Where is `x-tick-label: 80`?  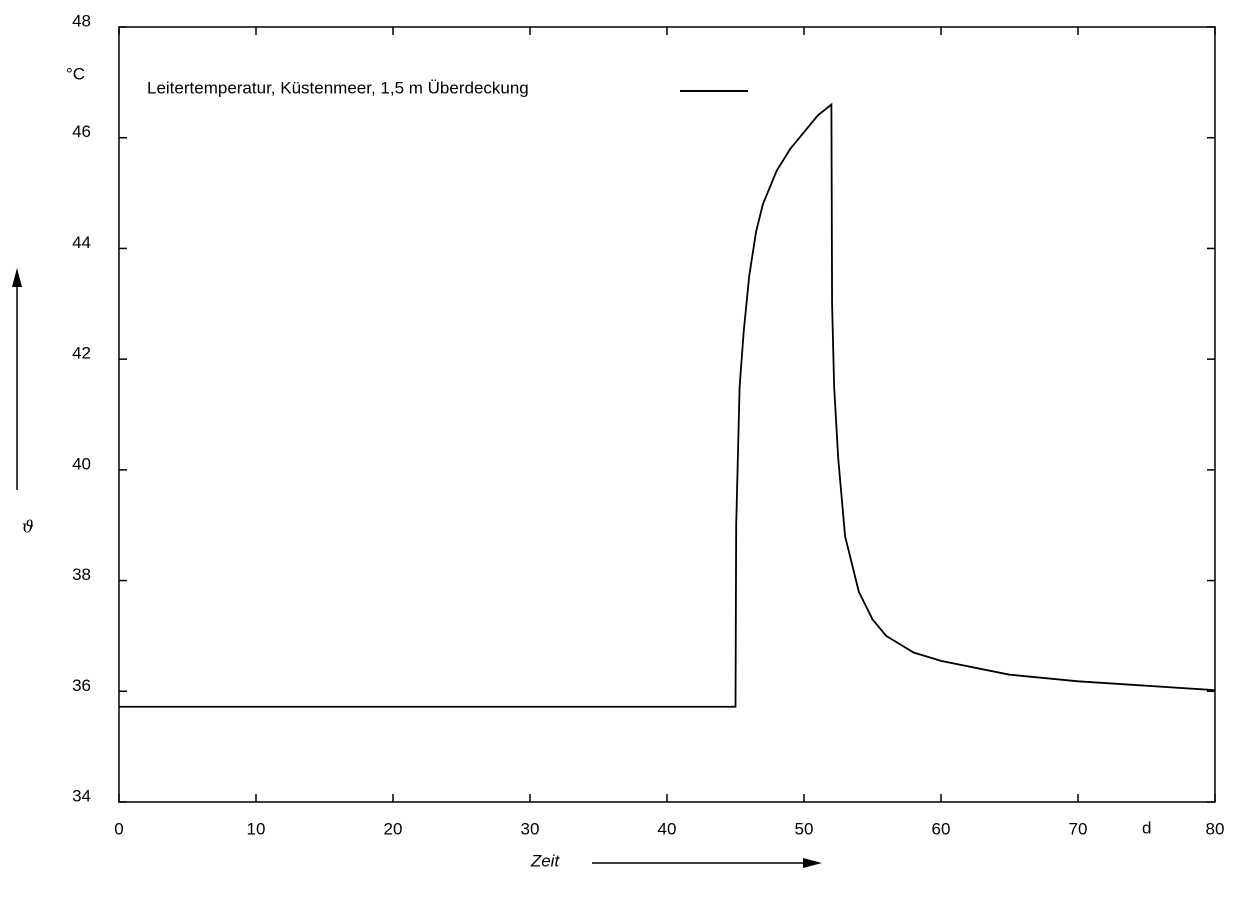 x-tick-label: 80 is located at coordinates (1215, 828).